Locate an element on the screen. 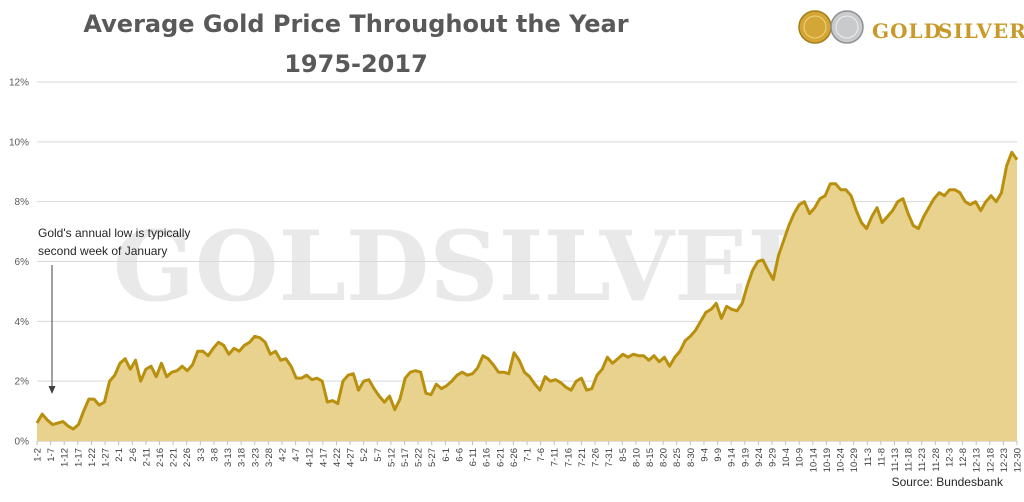  x-tick-label: 11-23 is located at coordinates (922, 460).